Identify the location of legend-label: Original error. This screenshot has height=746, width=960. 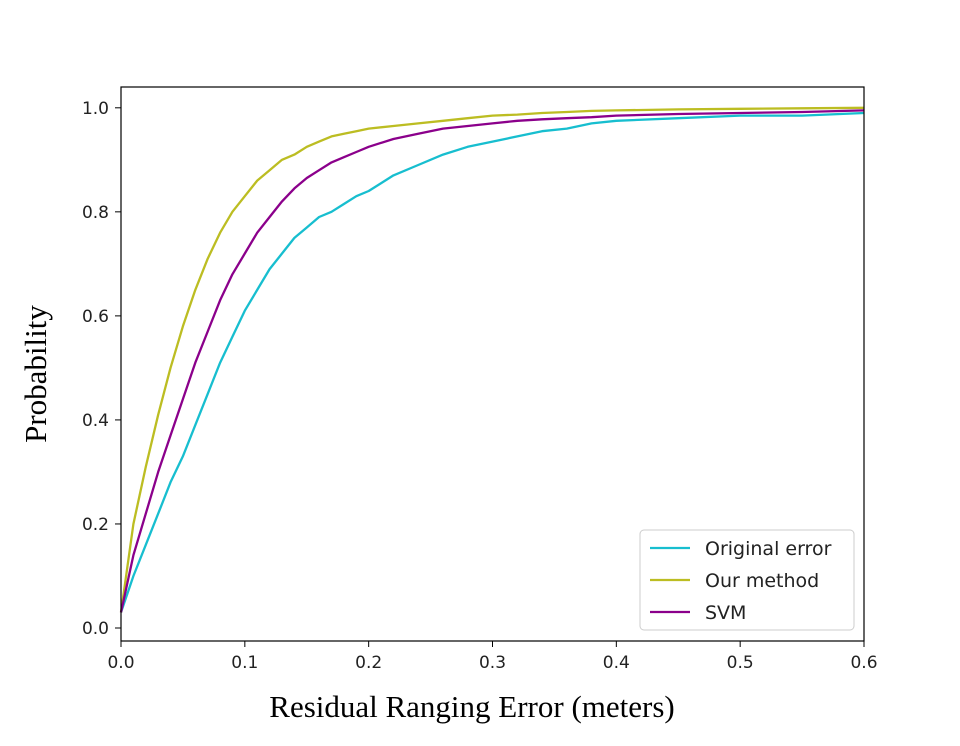
(768, 549).